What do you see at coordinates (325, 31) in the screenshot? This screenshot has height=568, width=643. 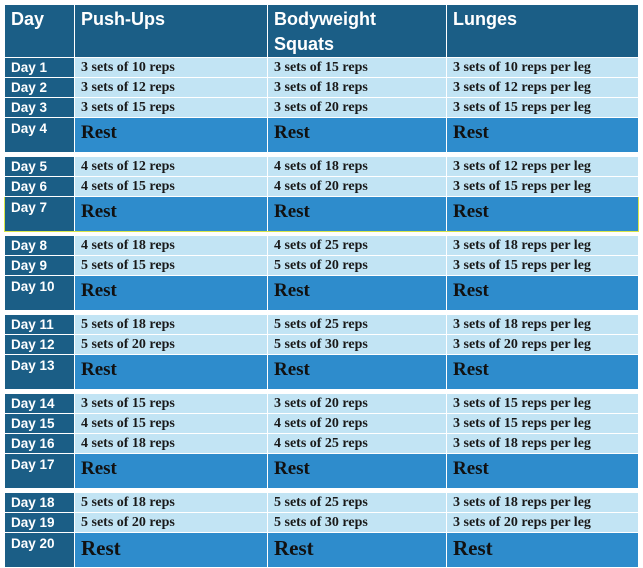 I see `header-bodyweight-squats-label: Bodyweight Squats` at bounding box center [325, 31].